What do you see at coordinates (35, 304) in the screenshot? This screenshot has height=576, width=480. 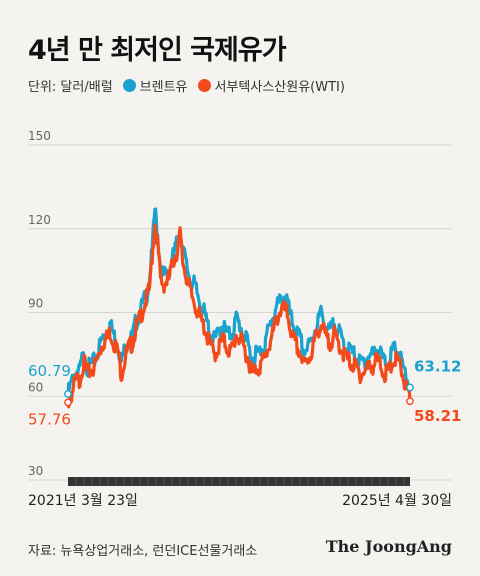 I see `y-tick-label: 90` at bounding box center [35, 304].